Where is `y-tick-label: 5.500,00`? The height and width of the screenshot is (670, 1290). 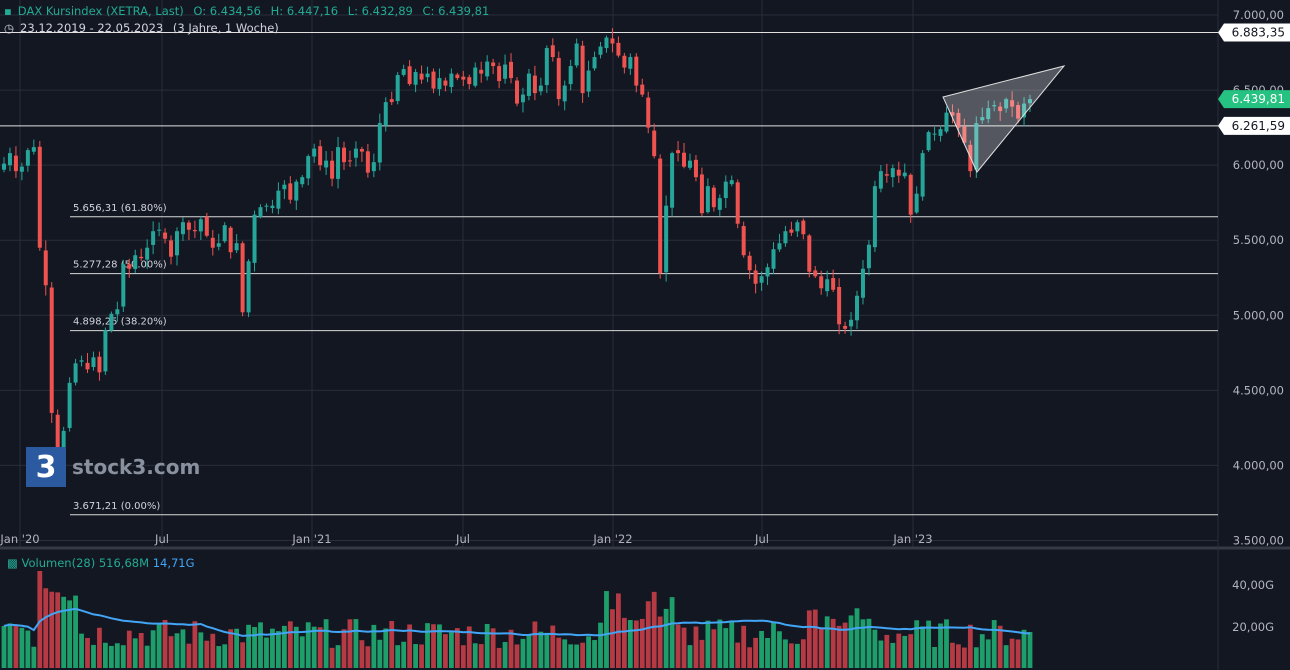
y-tick-label: 5.500,00 is located at coordinates (1258, 240).